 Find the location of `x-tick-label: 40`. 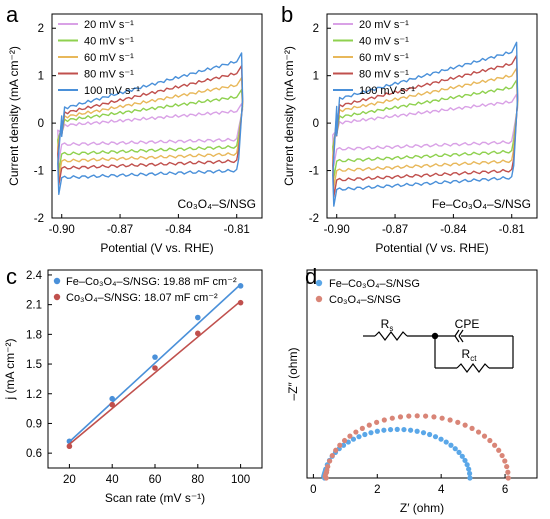

x-tick-label: 40 is located at coordinates (112, 480).